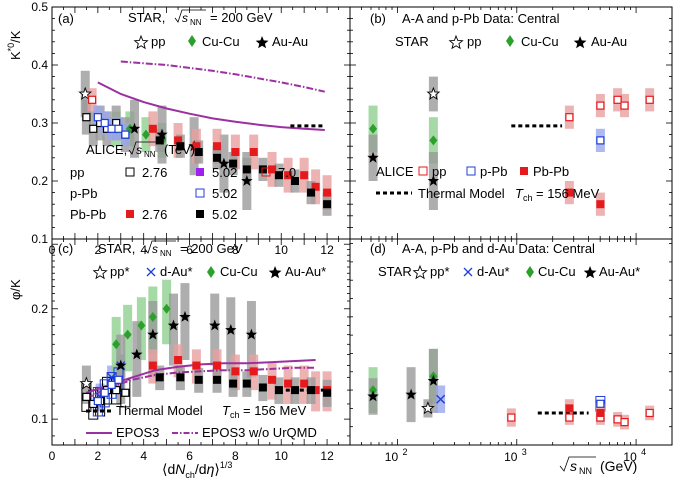 This screenshot has height=490, width=690. What do you see at coordinates (282, 250) in the screenshot?
I see `panel-a-xtick-label: 10` at bounding box center [282, 250].